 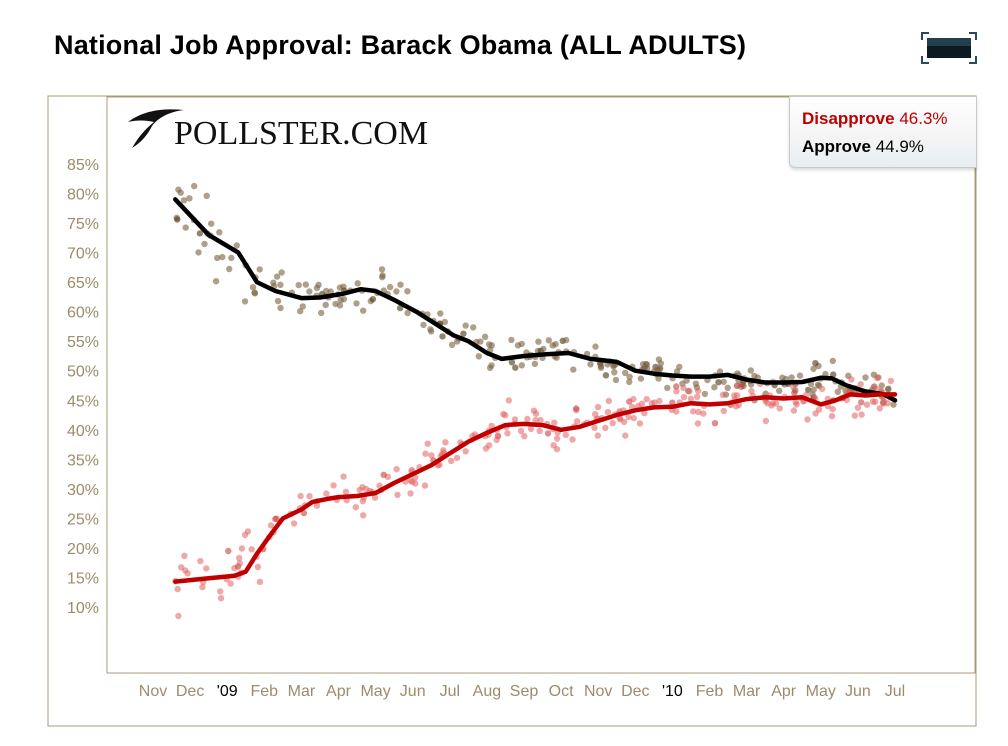 I want to click on legend-disapprove: Disapprove 46.3%, so click(x=875, y=119).